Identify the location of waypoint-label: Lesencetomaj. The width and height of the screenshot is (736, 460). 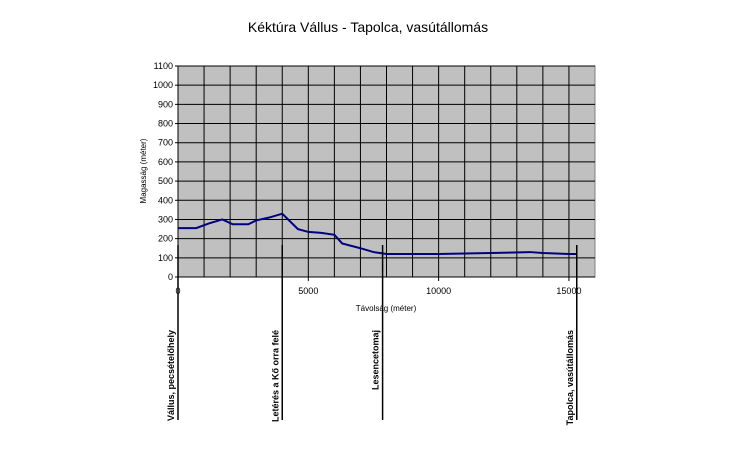
(376, 360).